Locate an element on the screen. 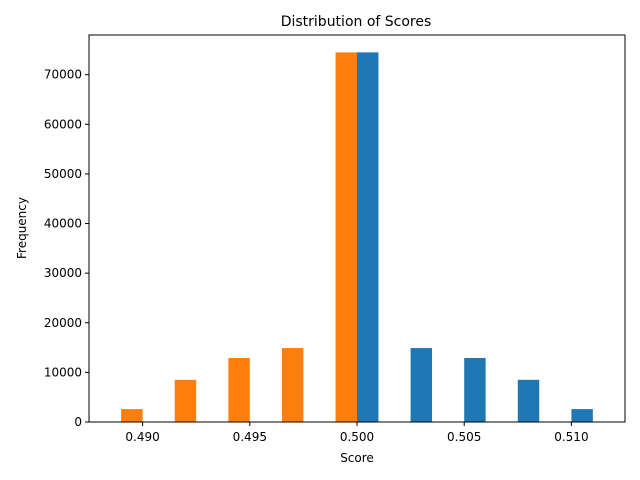  y-tick-label: 40000 is located at coordinates (63, 224).